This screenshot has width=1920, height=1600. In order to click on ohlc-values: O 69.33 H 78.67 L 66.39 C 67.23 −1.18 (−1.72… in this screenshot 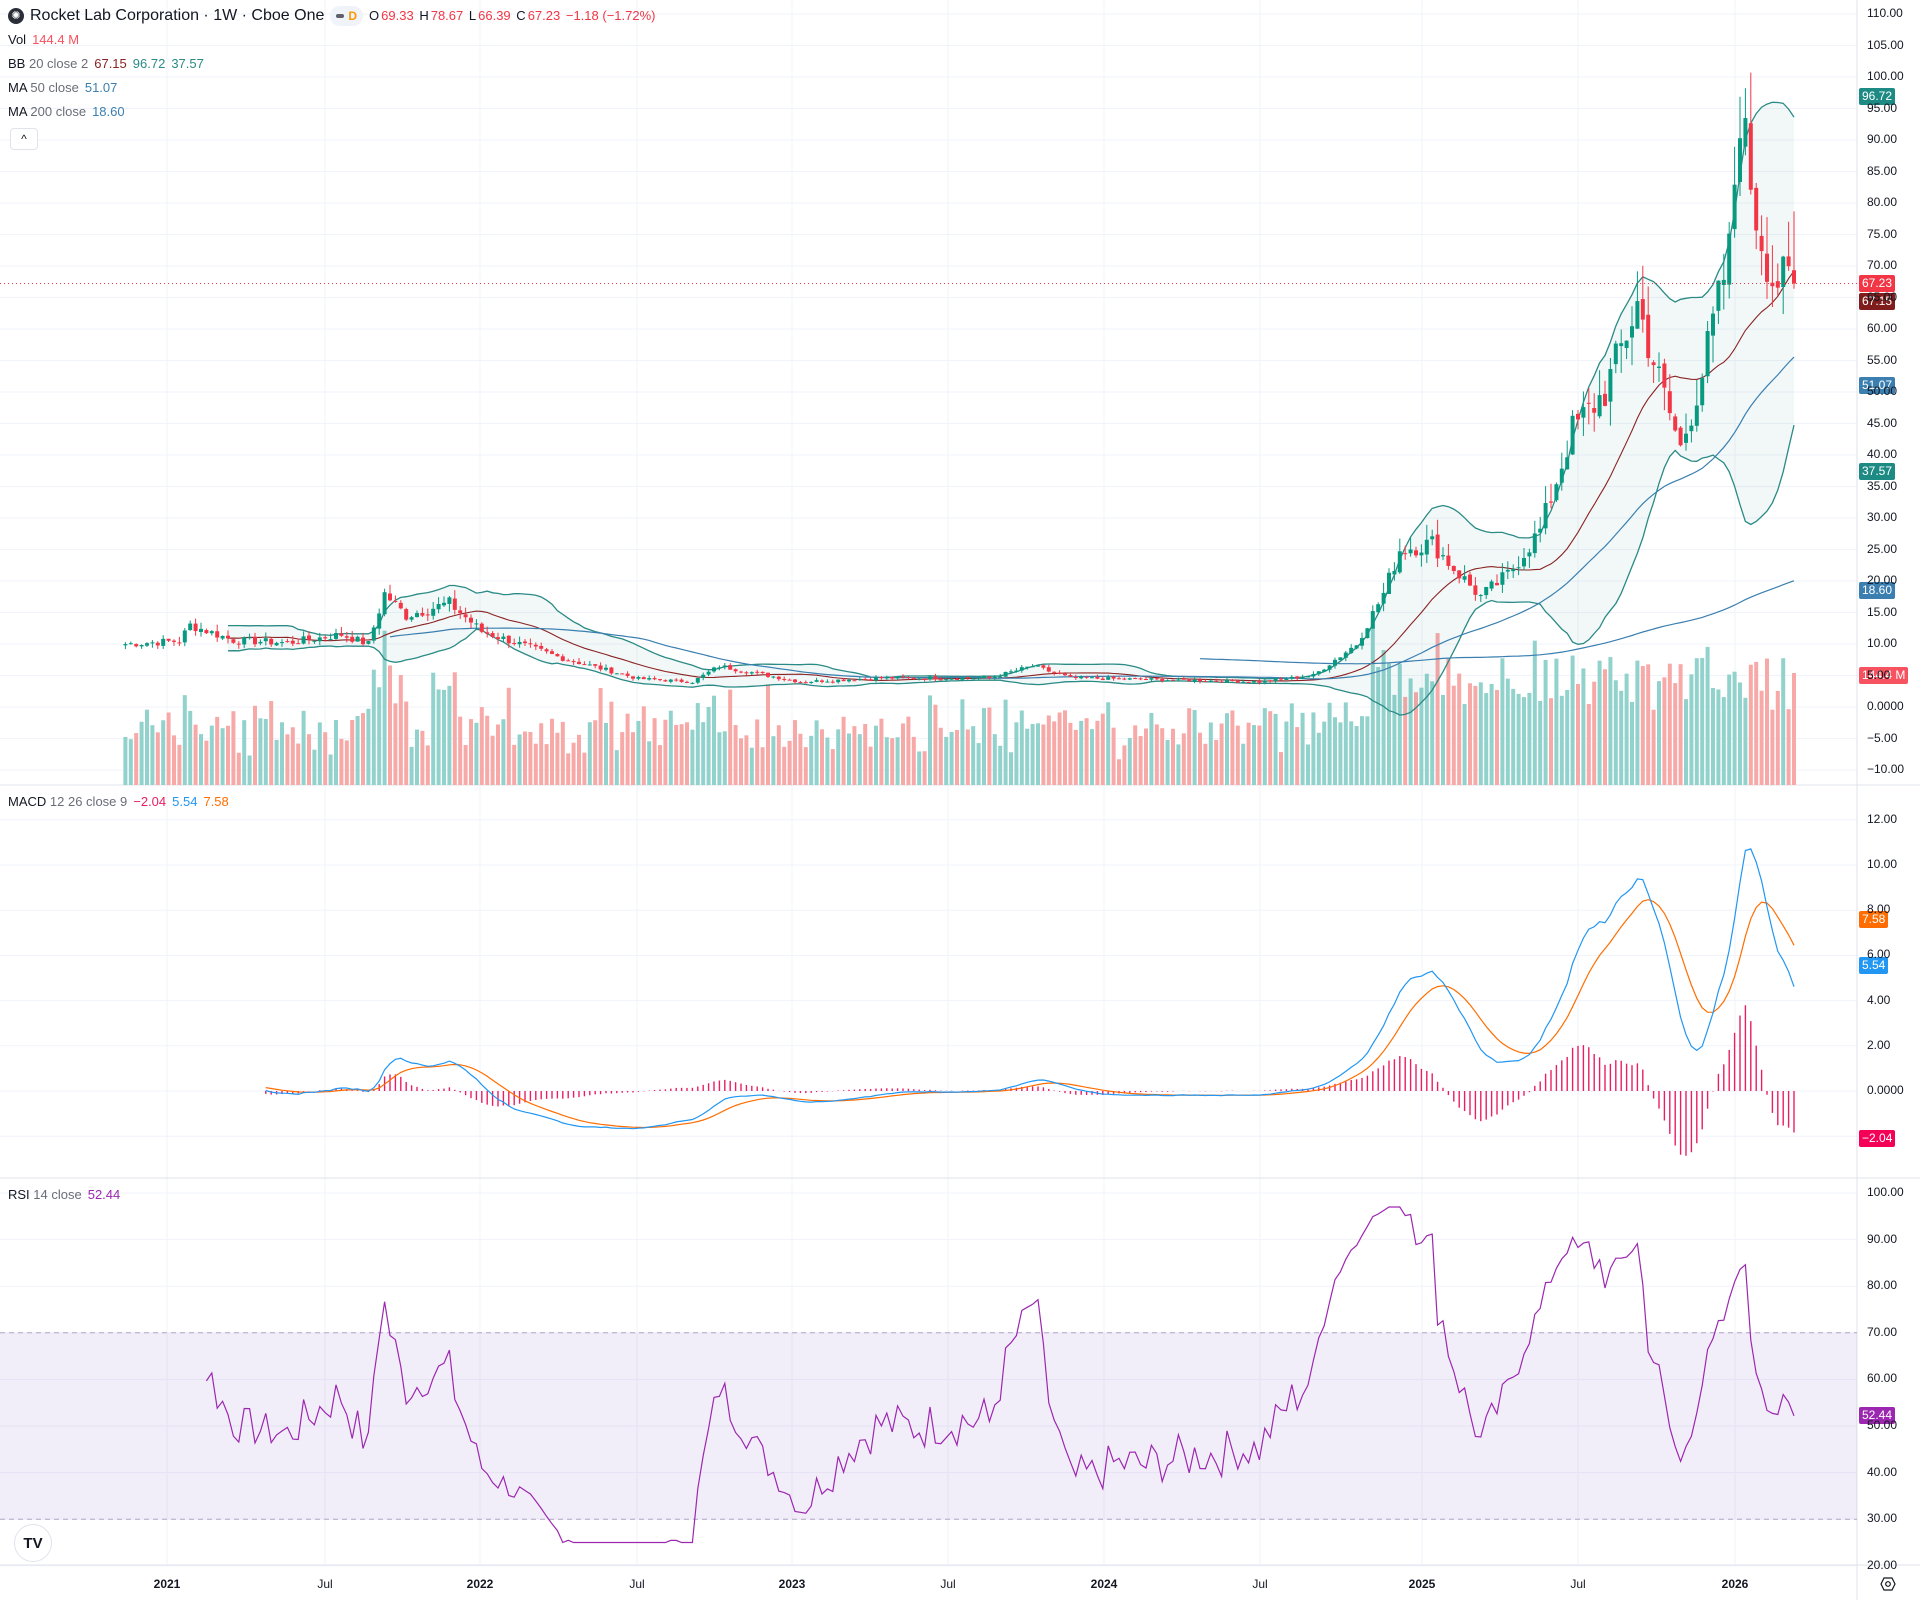, I will do `click(513, 16)`.